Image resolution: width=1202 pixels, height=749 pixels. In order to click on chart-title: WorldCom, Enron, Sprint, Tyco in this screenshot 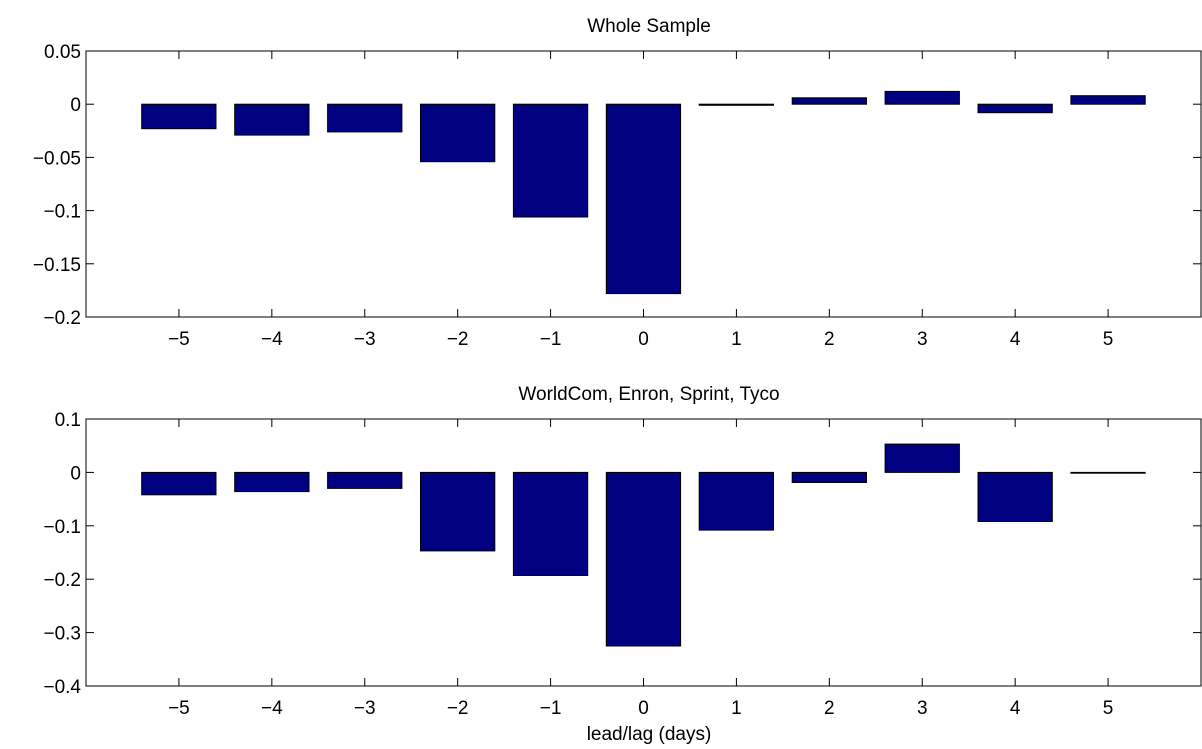, I will do `click(648, 394)`.